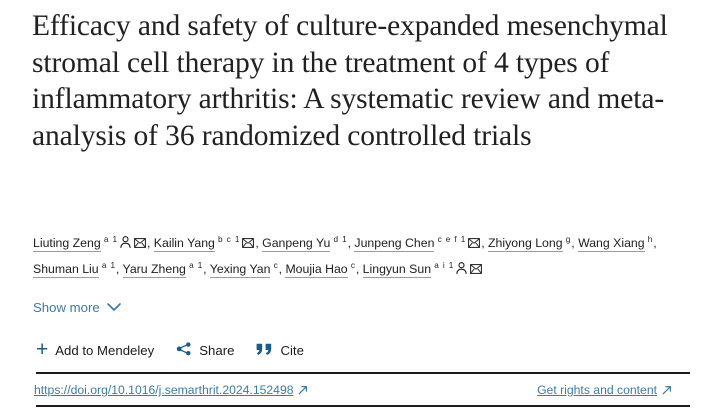 This screenshot has width=704, height=416. I want to click on add-to-mendeley-label: Add to Mendeley, so click(105, 350).